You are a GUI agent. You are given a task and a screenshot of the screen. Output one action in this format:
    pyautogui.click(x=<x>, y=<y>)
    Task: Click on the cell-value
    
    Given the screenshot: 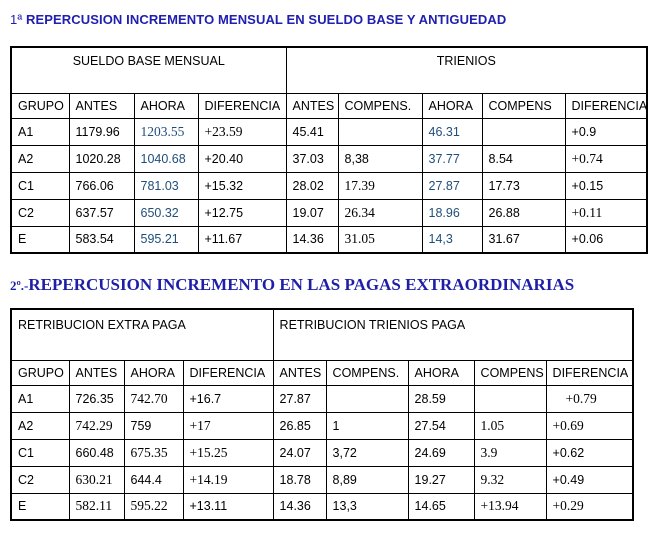 What is the action you would take?
    pyautogui.click(x=510, y=398)
    